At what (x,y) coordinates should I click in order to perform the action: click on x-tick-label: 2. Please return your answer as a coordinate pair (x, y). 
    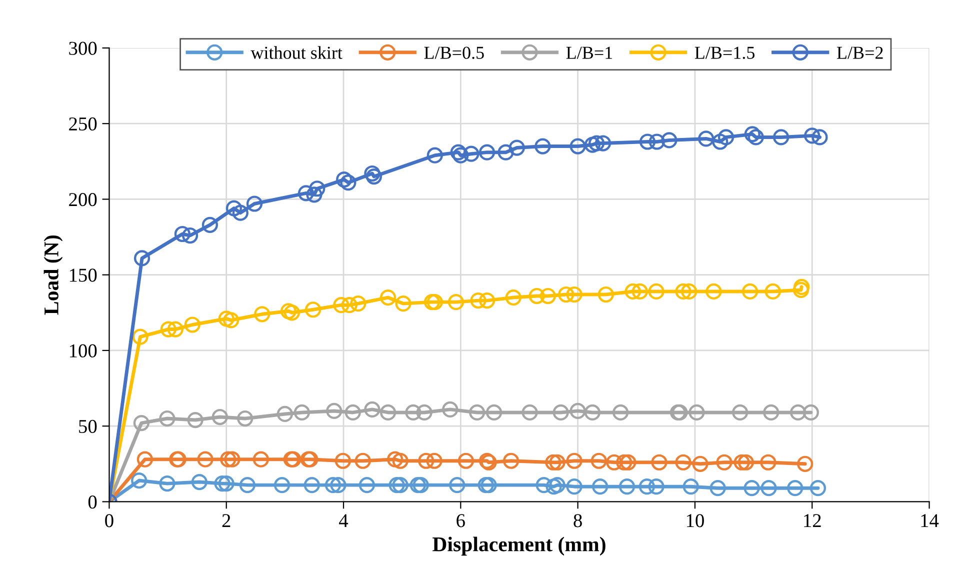
    Looking at the image, I should click on (226, 520).